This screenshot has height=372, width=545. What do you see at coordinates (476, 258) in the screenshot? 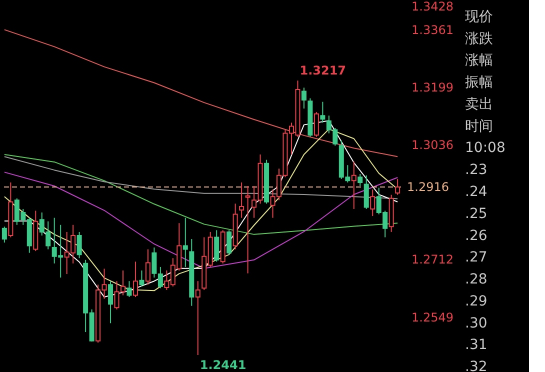
I see `text: .27` at bounding box center [476, 258].